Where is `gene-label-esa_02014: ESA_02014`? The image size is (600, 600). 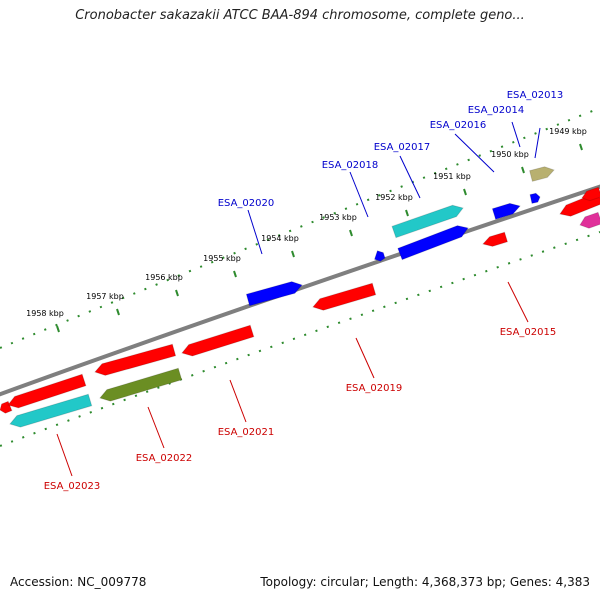 gene-label-esa_02014: ESA_02014 is located at coordinates (496, 110).